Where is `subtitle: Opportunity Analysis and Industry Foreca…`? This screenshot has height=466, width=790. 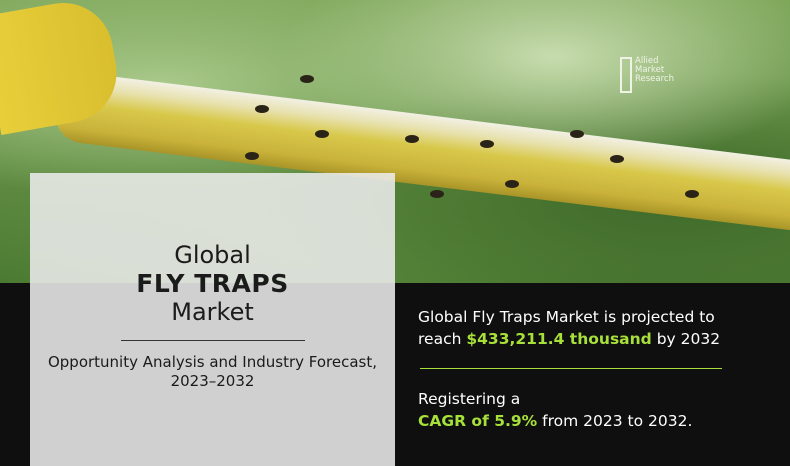 subtitle: Opportunity Analysis and Industry Foreca… is located at coordinates (212, 371).